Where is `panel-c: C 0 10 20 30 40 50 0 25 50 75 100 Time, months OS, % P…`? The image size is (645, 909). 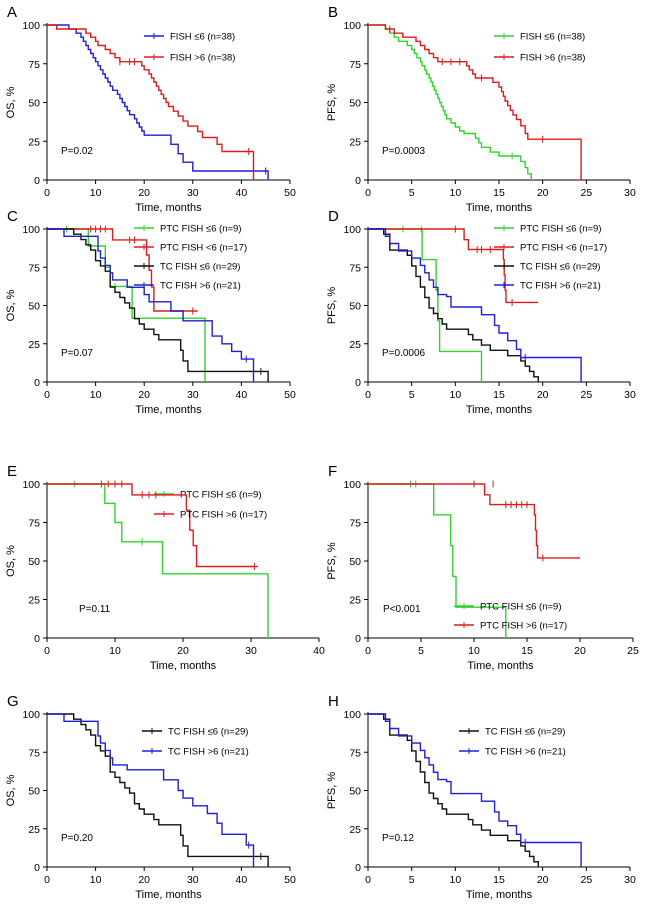 panel-c: C 0 10 20 30 40 50 0 25 50 75 100 Time, months OS, % P… is located at coordinates (150, 312).